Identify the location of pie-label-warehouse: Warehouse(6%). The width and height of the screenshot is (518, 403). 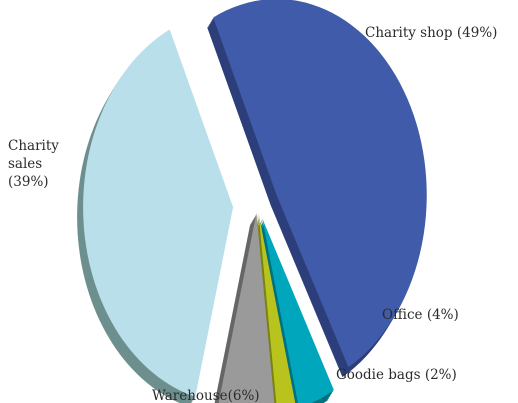
(206, 395).